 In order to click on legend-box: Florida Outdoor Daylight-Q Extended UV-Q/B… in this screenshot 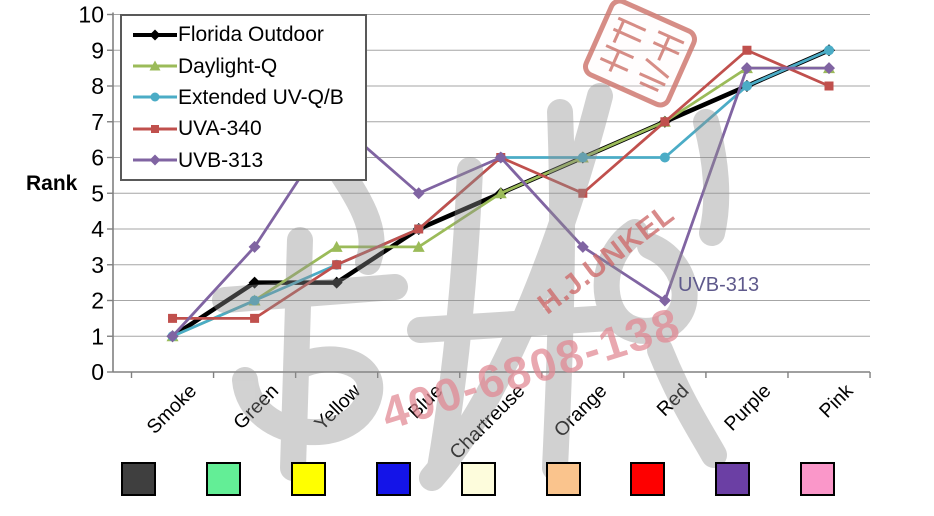, I will do `click(243, 97)`.